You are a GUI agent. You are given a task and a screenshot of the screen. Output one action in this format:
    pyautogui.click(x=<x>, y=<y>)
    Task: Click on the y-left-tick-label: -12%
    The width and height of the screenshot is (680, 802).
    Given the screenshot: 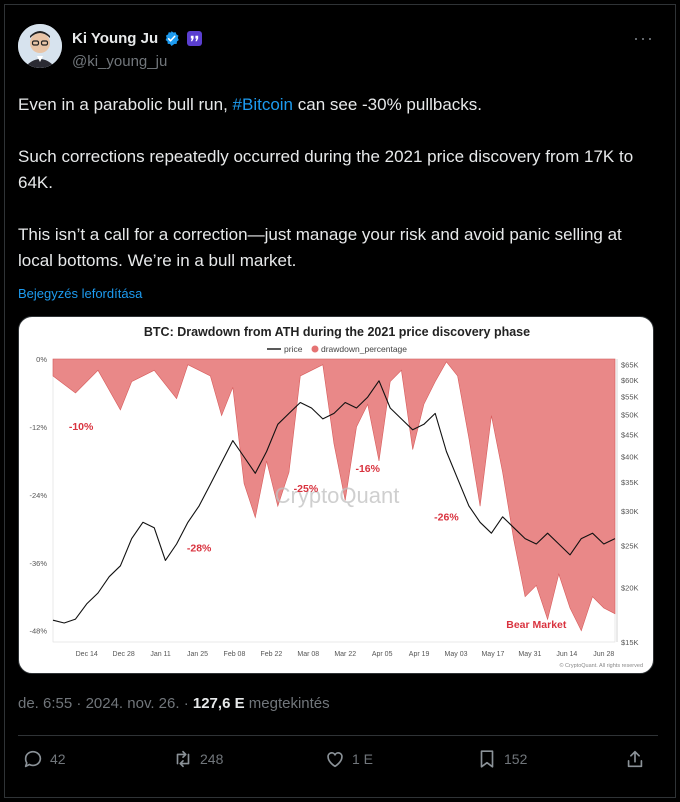 What is the action you would take?
    pyautogui.click(x=38, y=427)
    